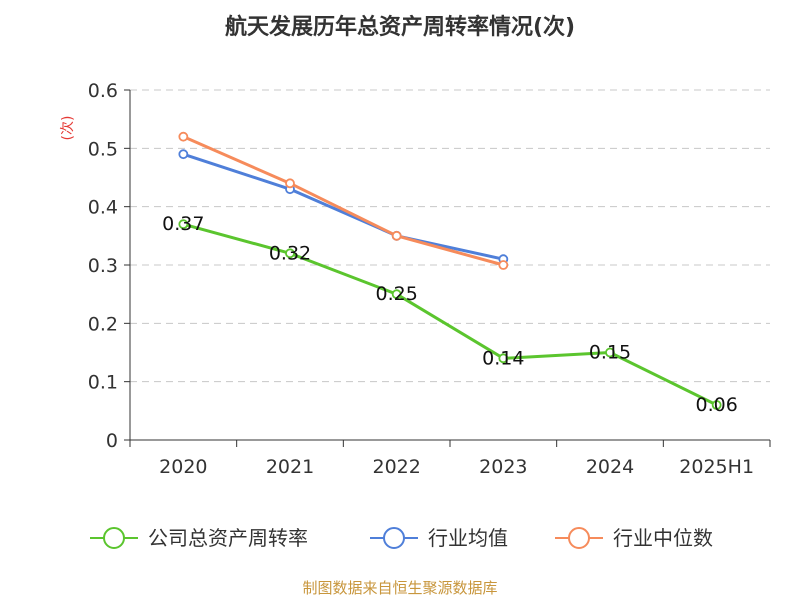 This screenshot has height=600, width=800. I want to click on legend-label-0: 公司总资产周转率, so click(228, 538).